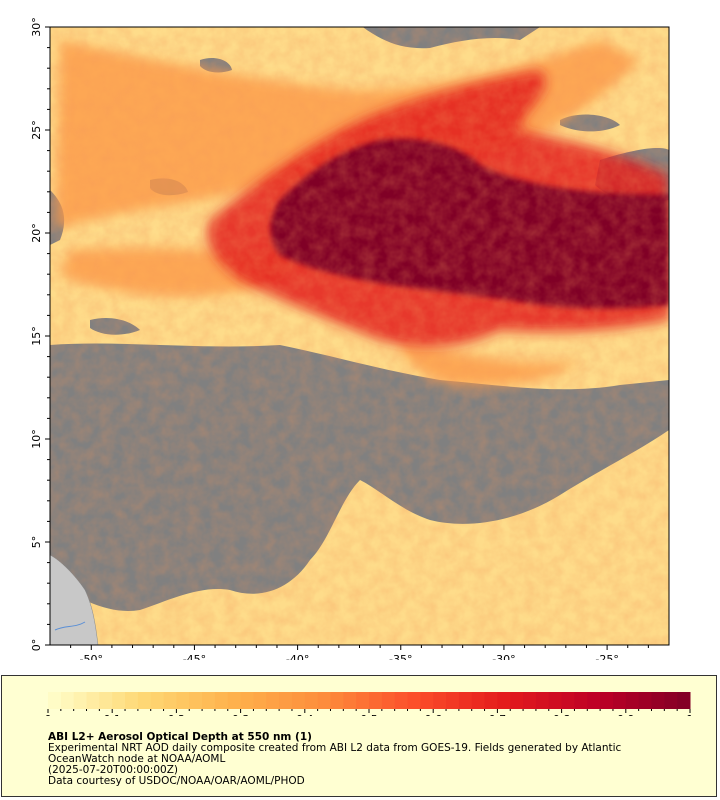  I want to click on colorbar-tick-label: 0, so click(48, 714).